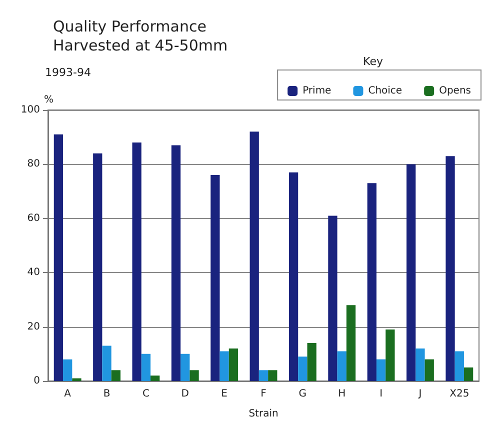 Image resolution: width=493 pixels, height=439 pixels. What do you see at coordinates (420, 394) in the screenshot?
I see `x-tick-label: J` at bounding box center [420, 394].